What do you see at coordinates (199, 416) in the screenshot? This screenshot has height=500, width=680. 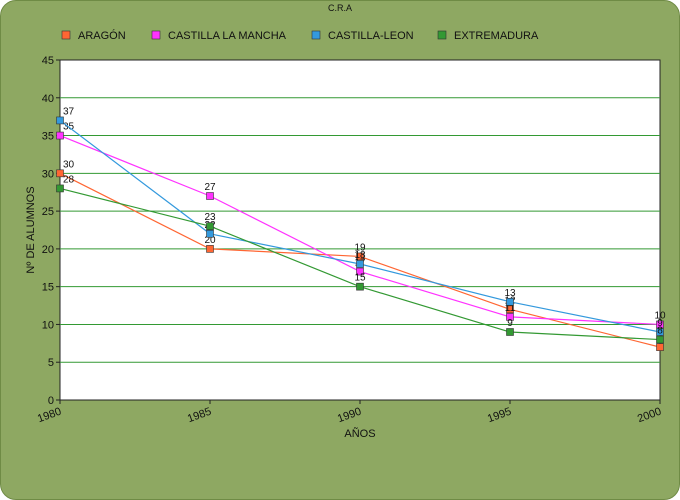 I see `x-tick-label: 1985` at bounding box center [199, 416].